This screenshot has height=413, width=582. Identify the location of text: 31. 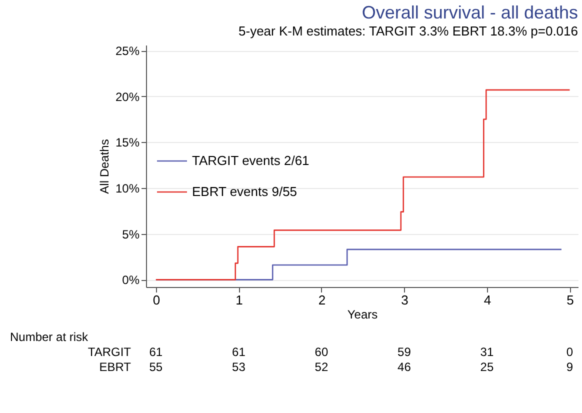
(487, 352).